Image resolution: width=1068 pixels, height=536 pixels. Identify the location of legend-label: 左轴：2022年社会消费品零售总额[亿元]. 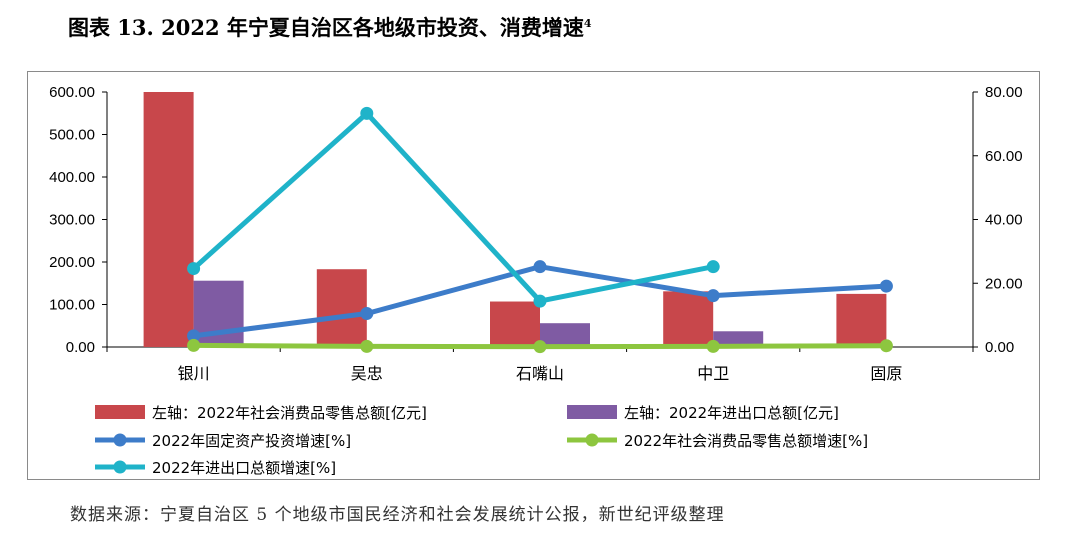
(289, 413).